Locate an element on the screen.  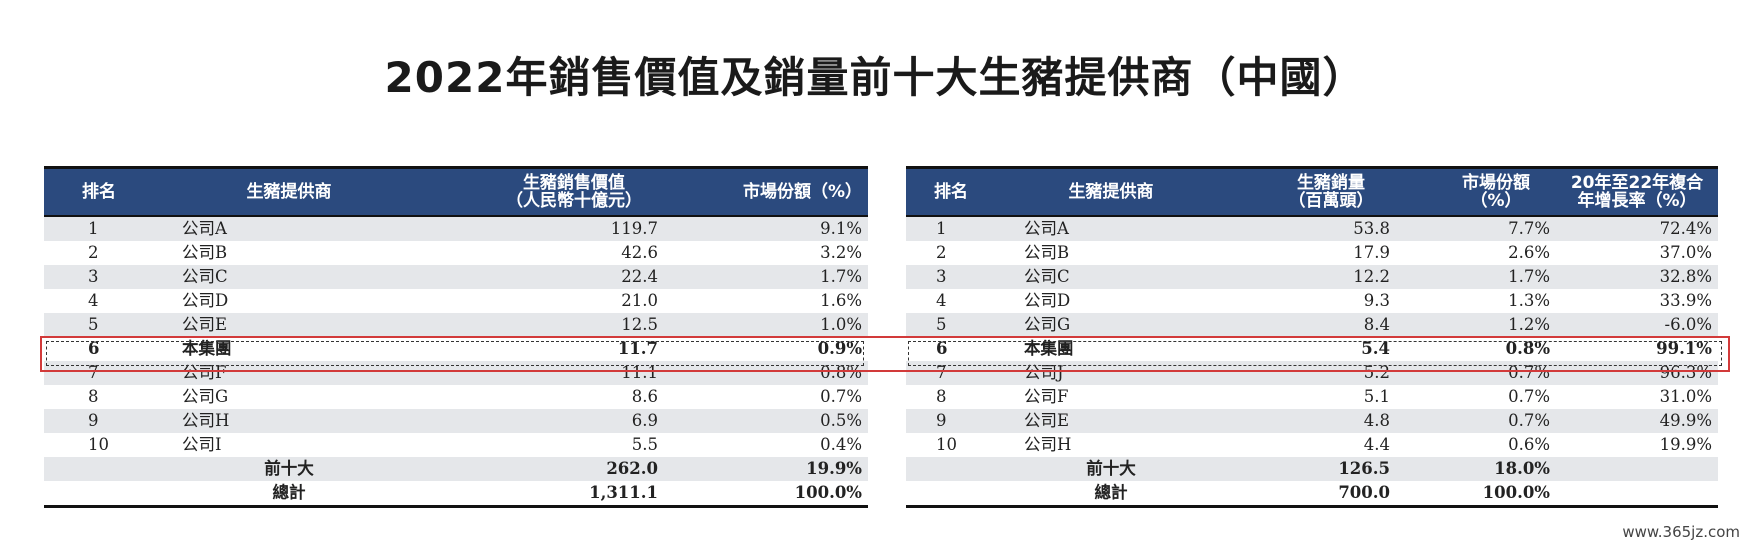
supplier-cell: 公司D is located at coordinates (1047, 300).